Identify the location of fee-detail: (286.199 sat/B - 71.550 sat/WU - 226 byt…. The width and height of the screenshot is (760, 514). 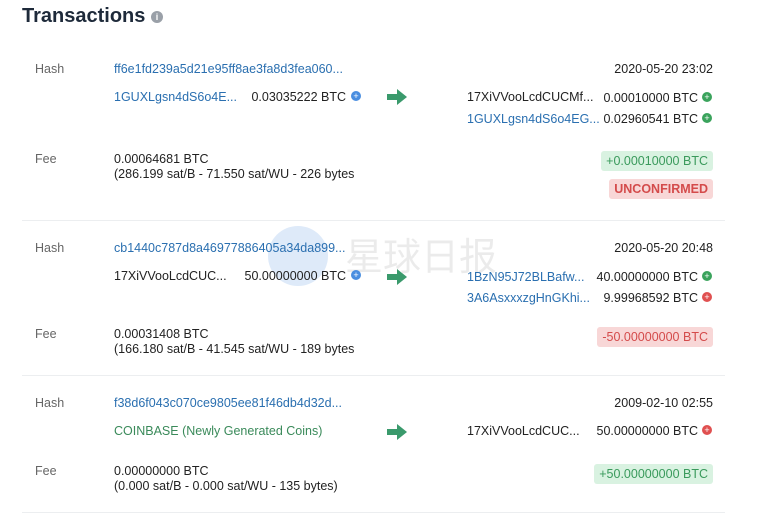
(234, 174).